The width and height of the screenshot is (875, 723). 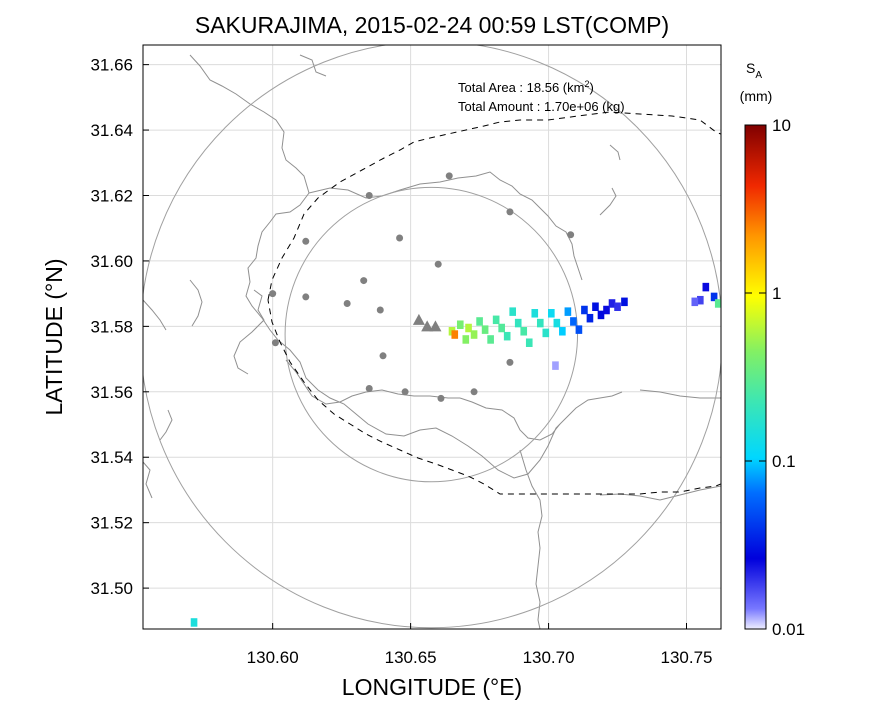 I want to click on y-tick-label: 31.52, so click(x=111, y=523).